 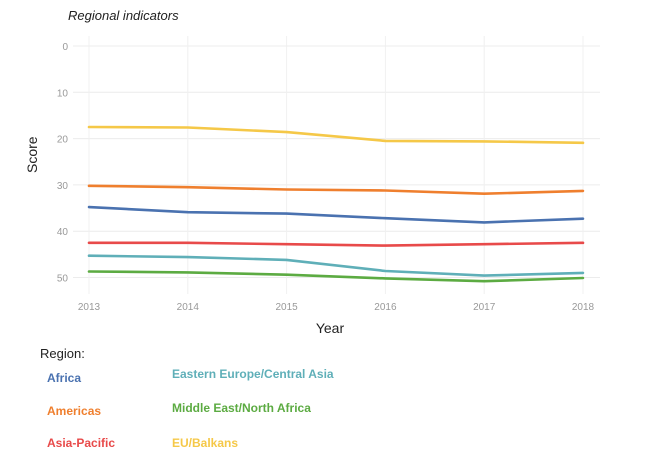 What do you see at coordinates (385, 307) in the screenshot?
I see `x-tick-label: 2016` at bounding box center [385, 307].